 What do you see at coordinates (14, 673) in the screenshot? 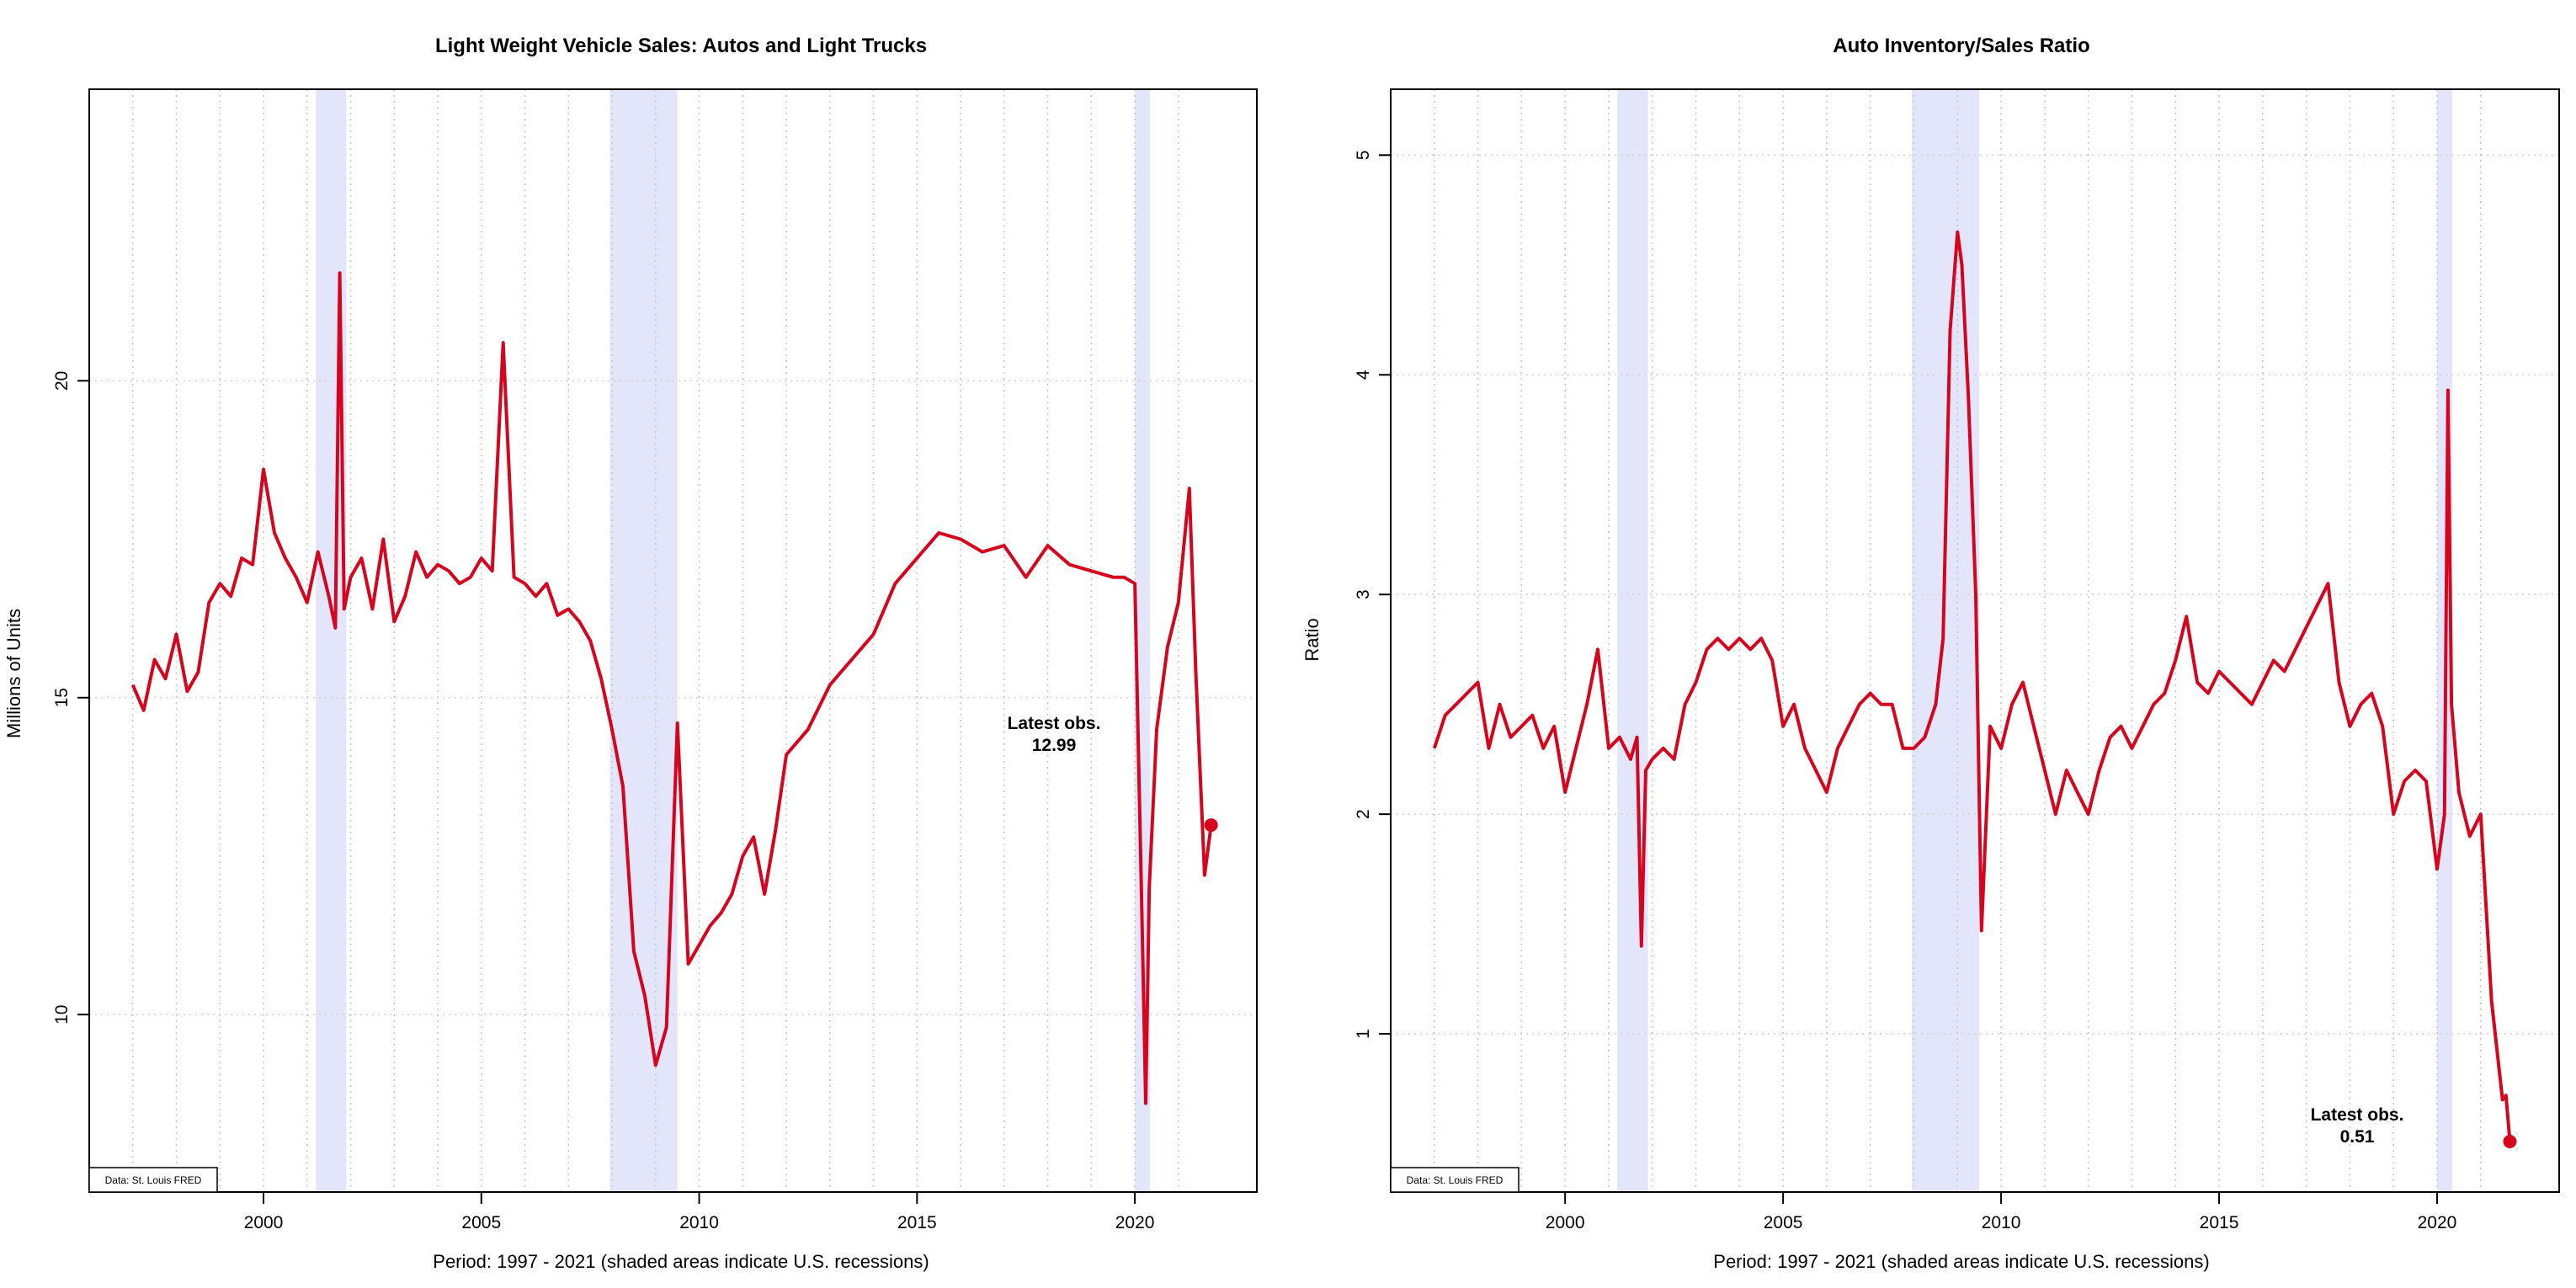
I see `y-axis-label: Millions of Units` at bounding box center [14, 673].